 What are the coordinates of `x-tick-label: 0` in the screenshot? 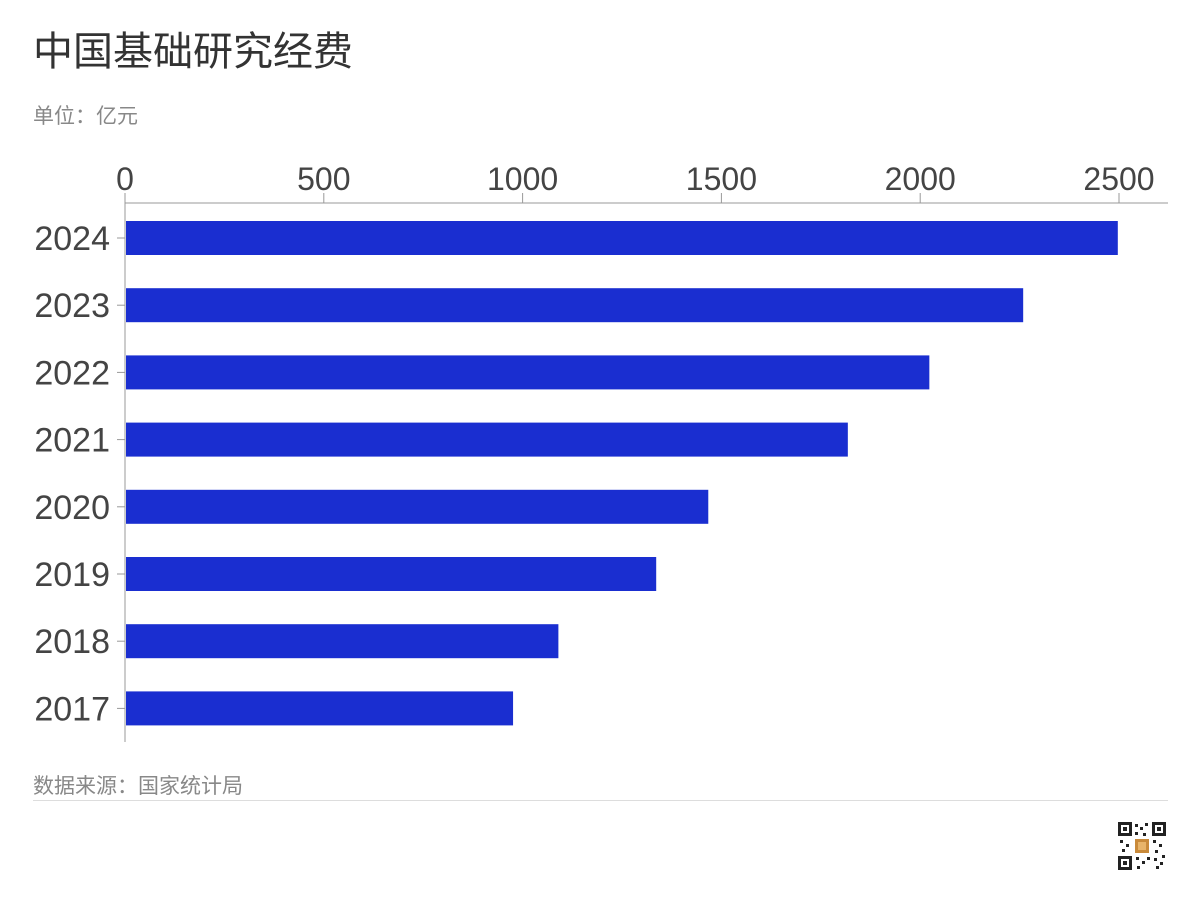 It's located at (125, 179).